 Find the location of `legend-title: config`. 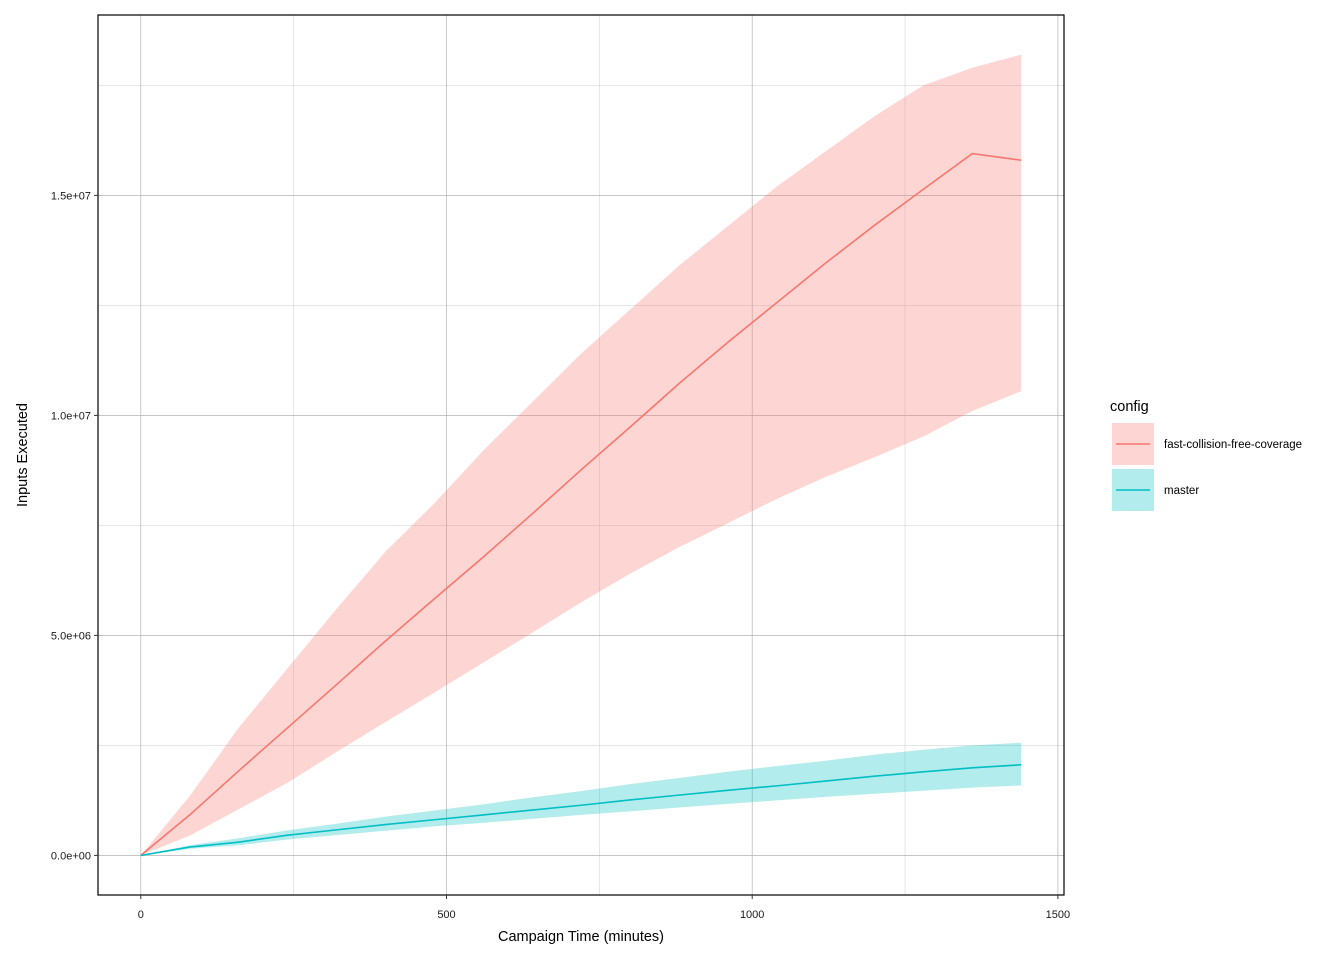

legend-title: config is located at coordinates (1129, 407).